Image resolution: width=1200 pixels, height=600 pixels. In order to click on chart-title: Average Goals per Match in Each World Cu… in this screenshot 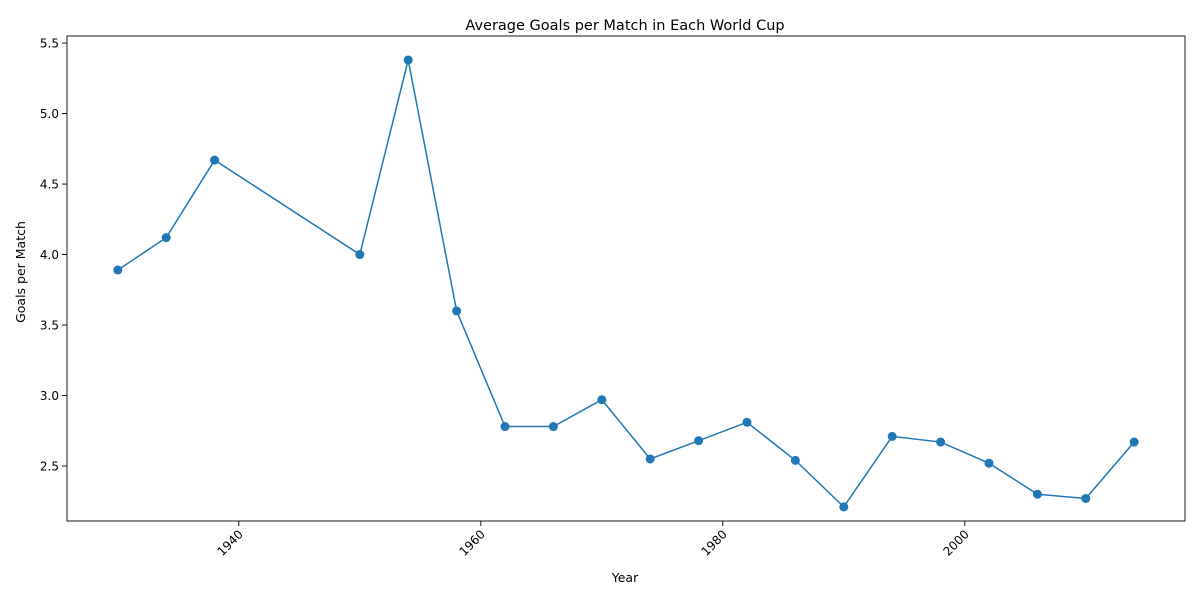, I will do `click(624, 26)`.